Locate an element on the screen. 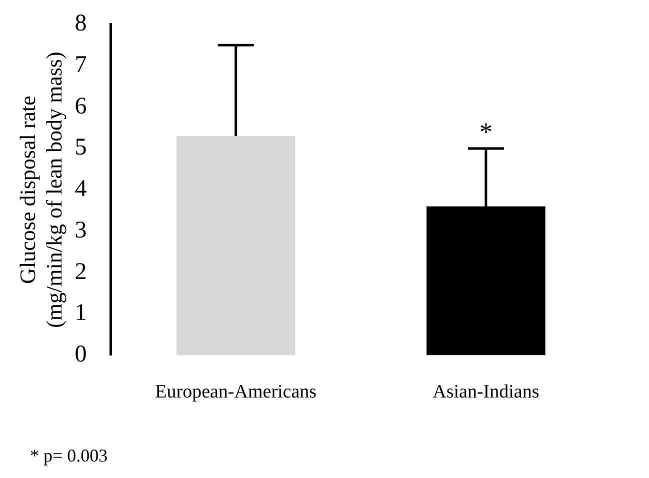 The width and height of the screenshot is (649, 478). x-tick-label: Asian-Indians is located at coordinates (486, 392).